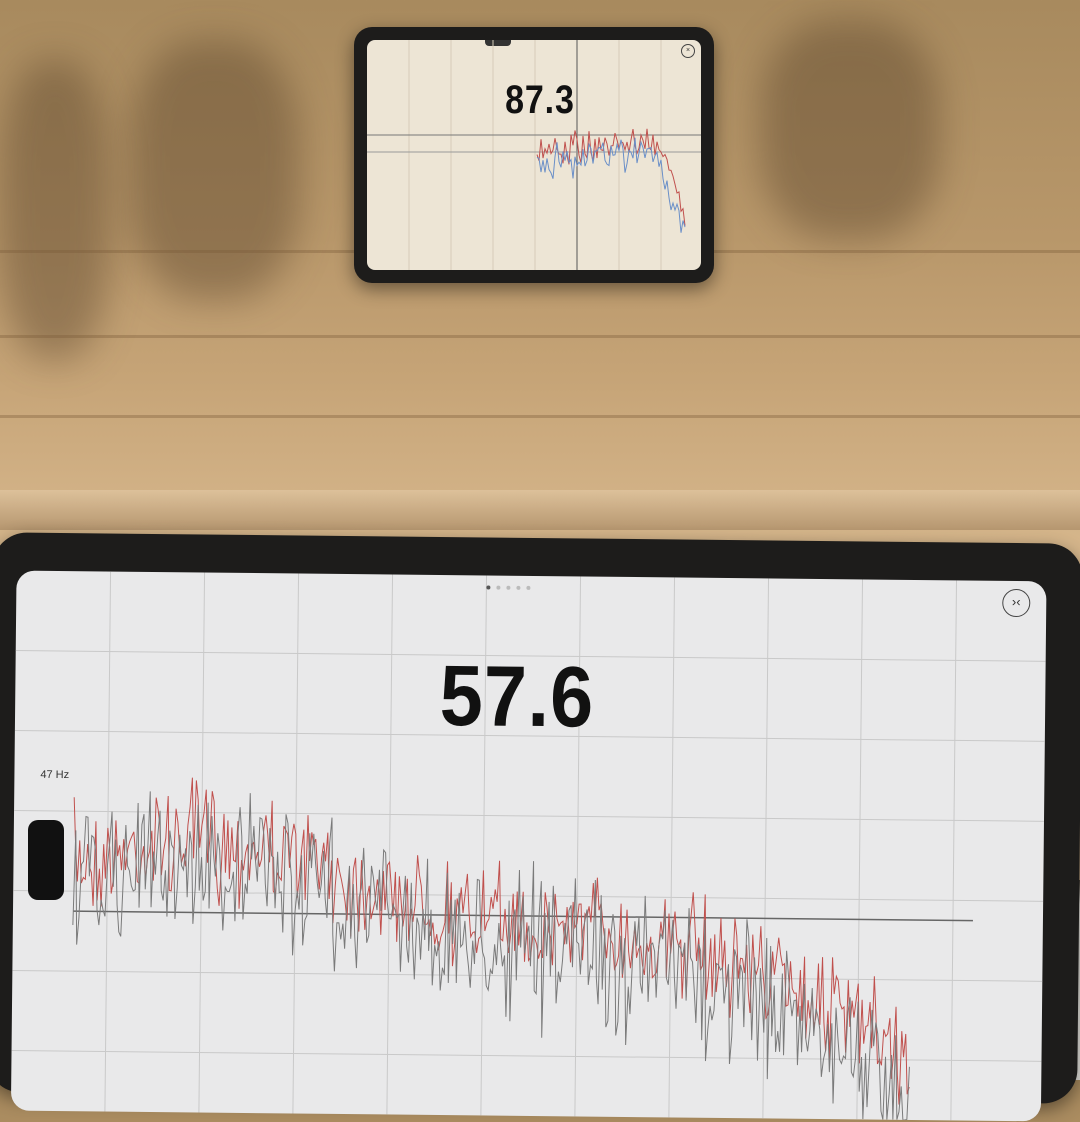 The width and height of the screenshot is (1080, 1122). Describe the element at coordinates (540, 100) in the screenshot. I see `decibel-reading: 87.3` at that location.